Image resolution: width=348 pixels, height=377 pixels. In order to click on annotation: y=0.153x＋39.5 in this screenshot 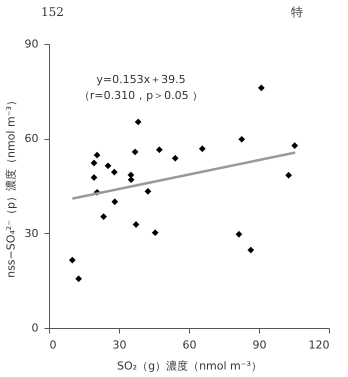, I will do `click(141, 79)`.